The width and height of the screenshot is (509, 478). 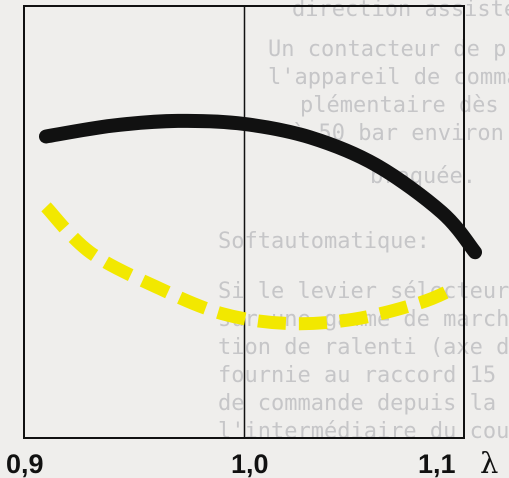 What do you see at coordinates (404, 105) in the screenshot?
I see `bleed-line: plémentaire dès que la pression` at bounding box center [404, 105].